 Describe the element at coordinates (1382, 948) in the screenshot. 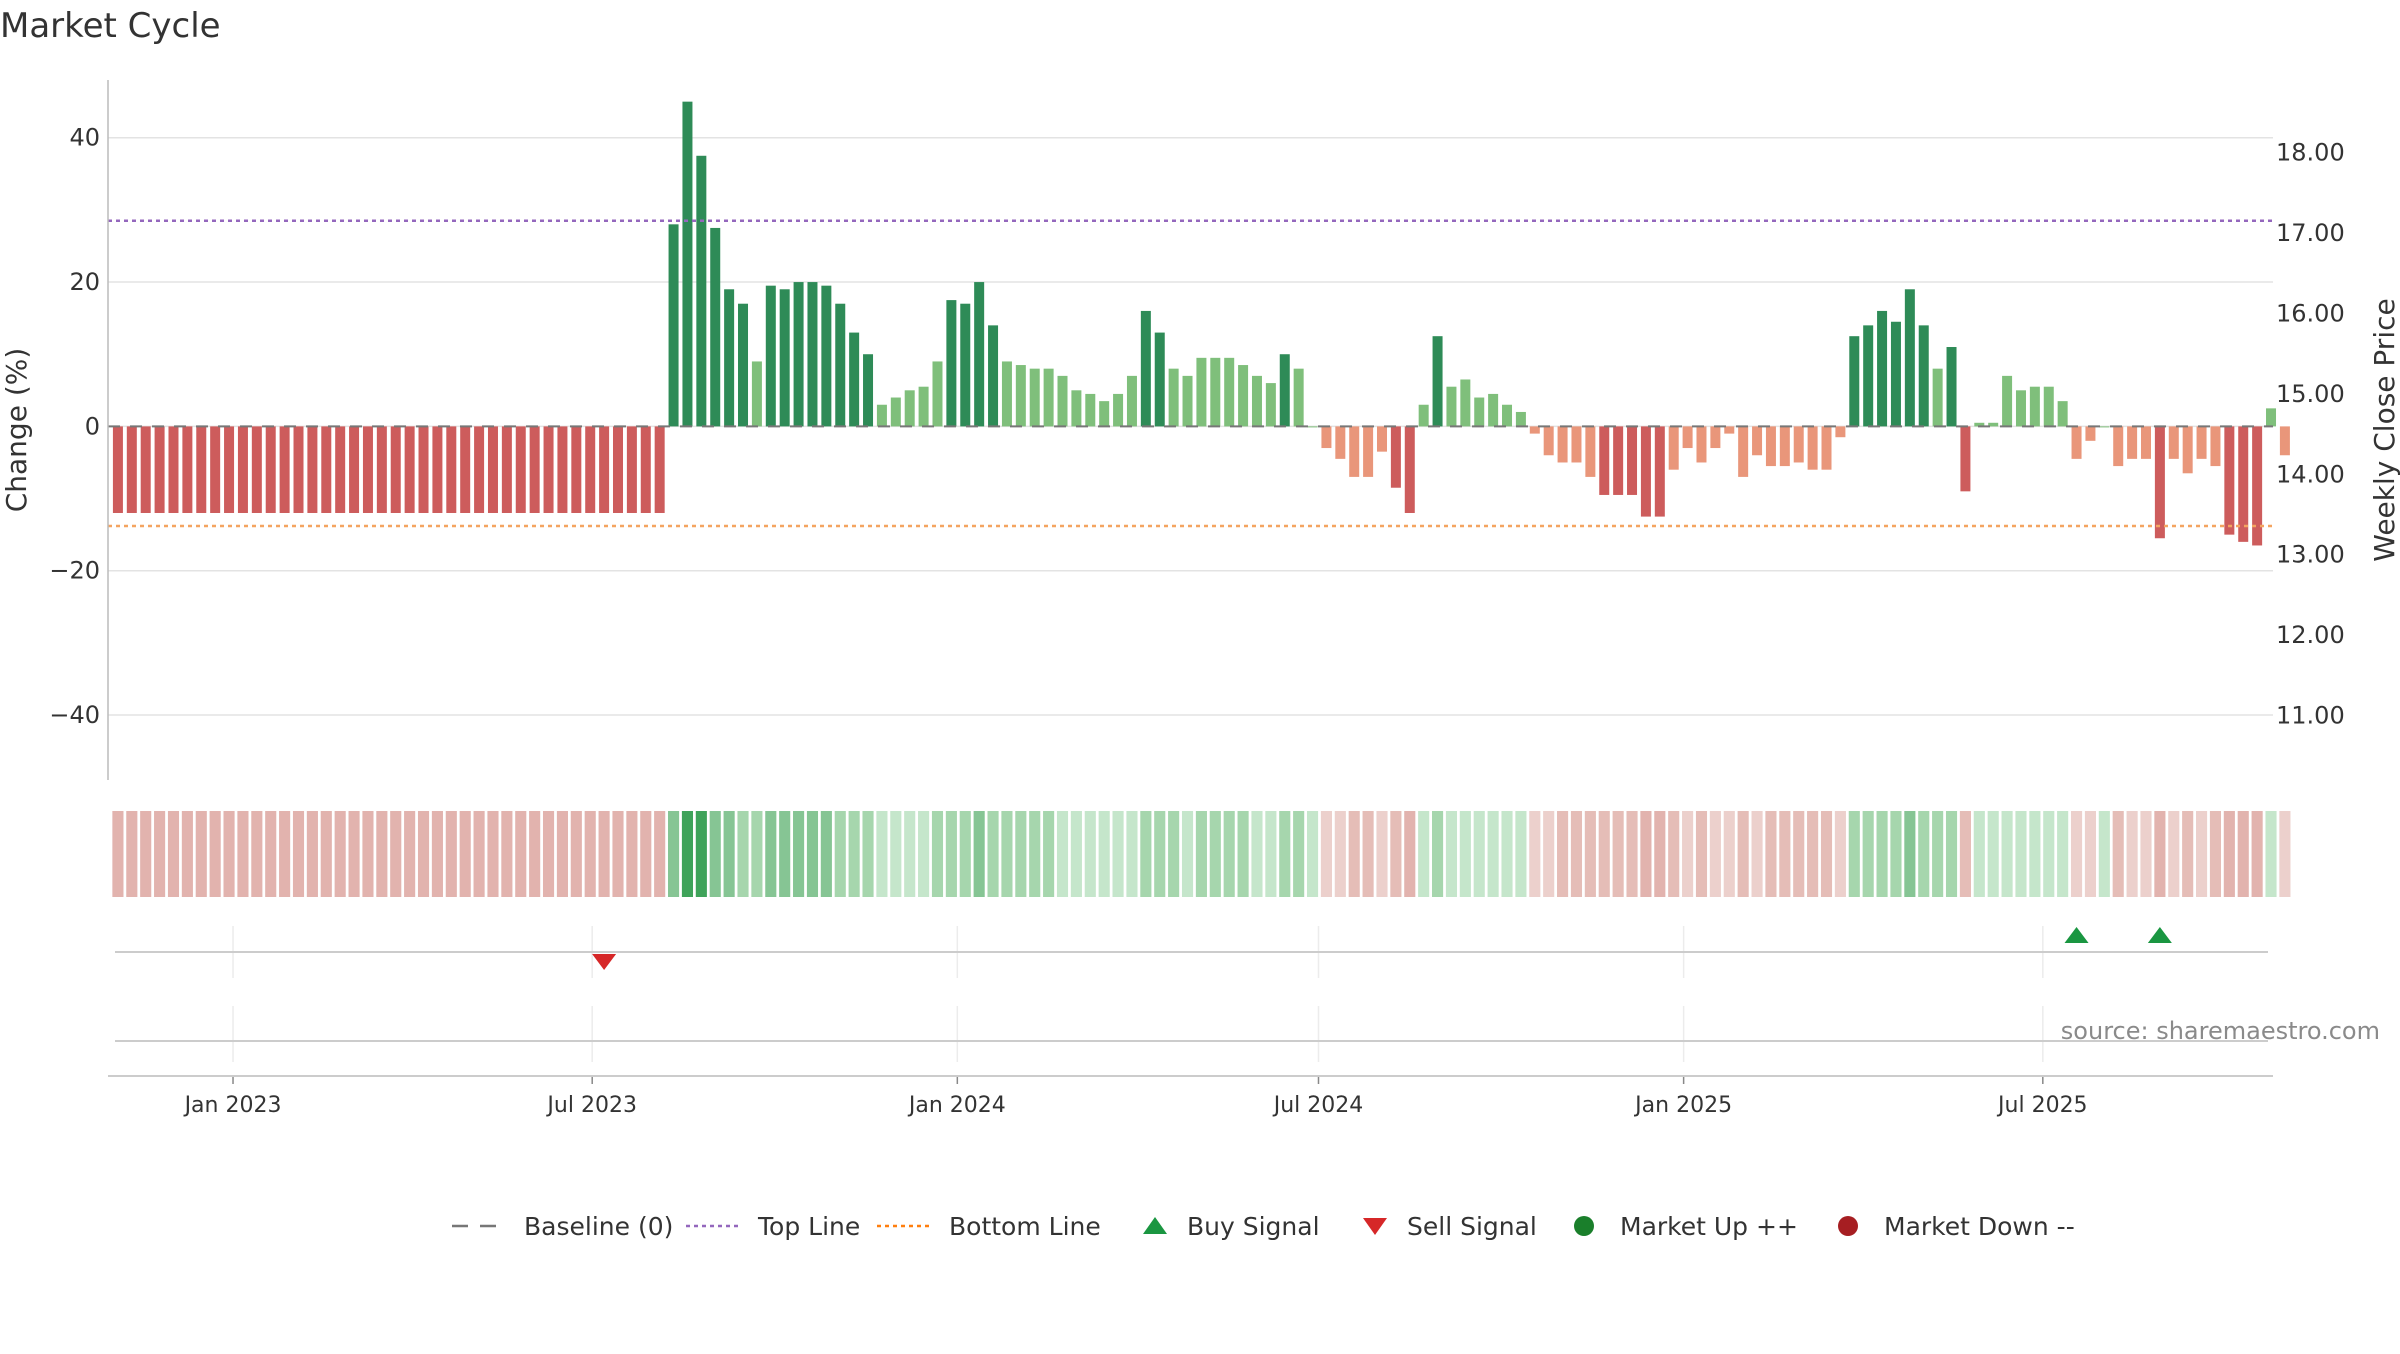

I see `signals-layer` at that location.